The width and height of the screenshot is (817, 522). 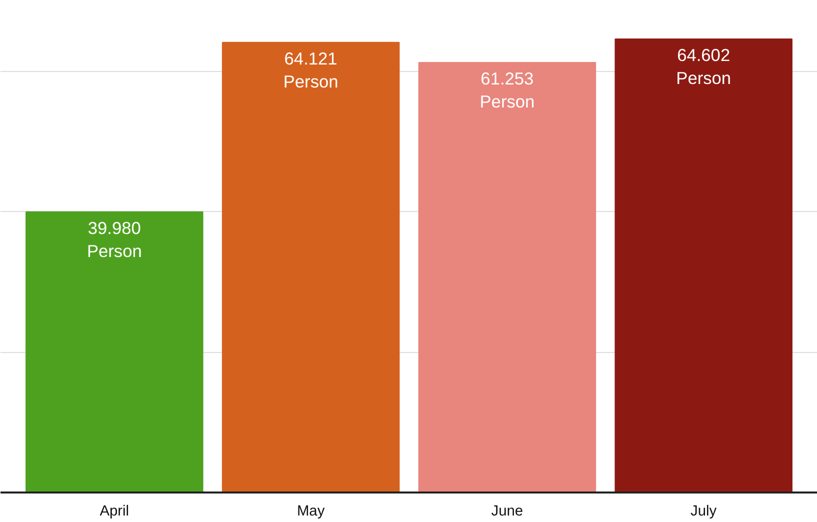 What do you see at coordinates (115, 512) in the screenshot?
I see `x-tick-label: April` at bounding box center [115, 512].